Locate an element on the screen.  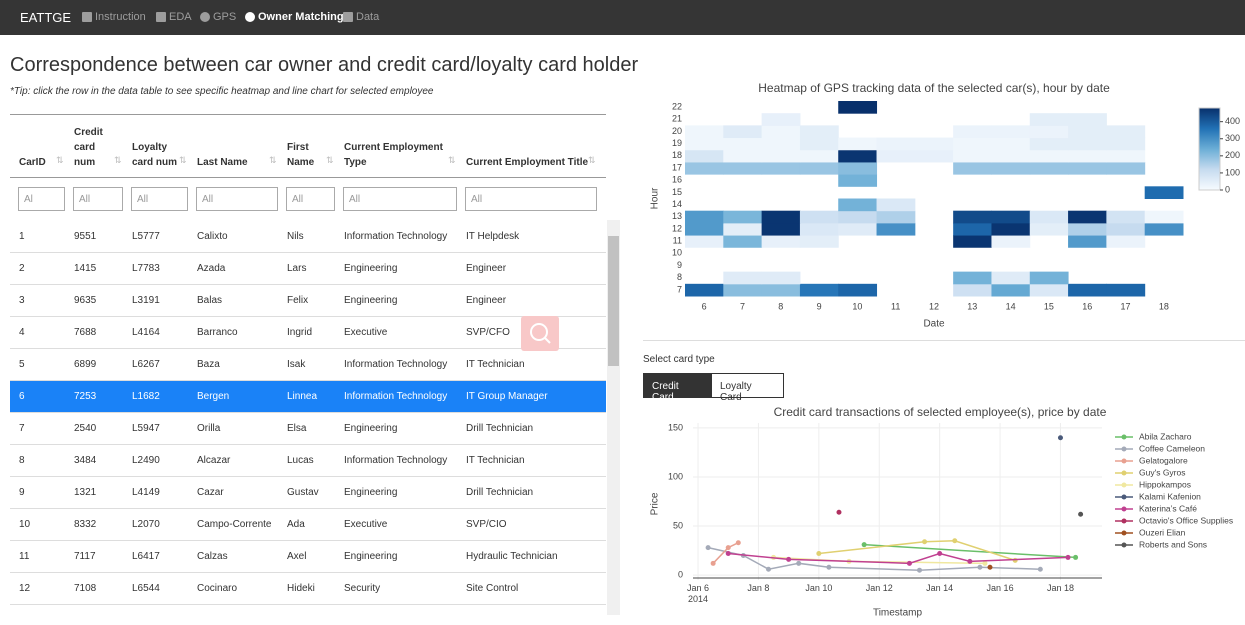
table-cell: Bergen is located at coordinates (213, 396).